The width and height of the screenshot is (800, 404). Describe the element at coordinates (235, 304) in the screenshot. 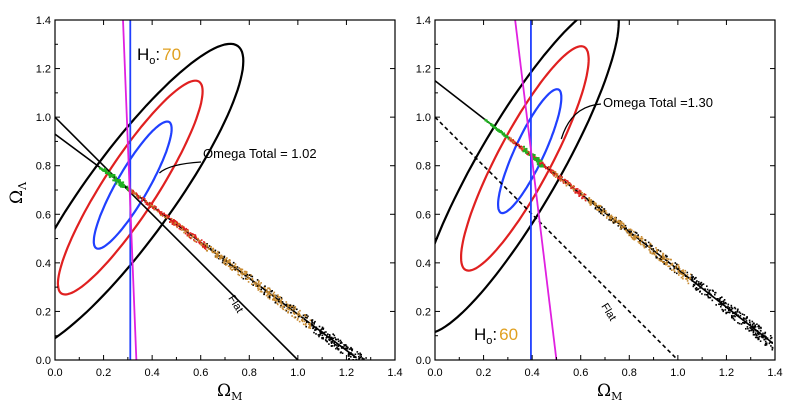

I see `flat-label: Flat` at that location.